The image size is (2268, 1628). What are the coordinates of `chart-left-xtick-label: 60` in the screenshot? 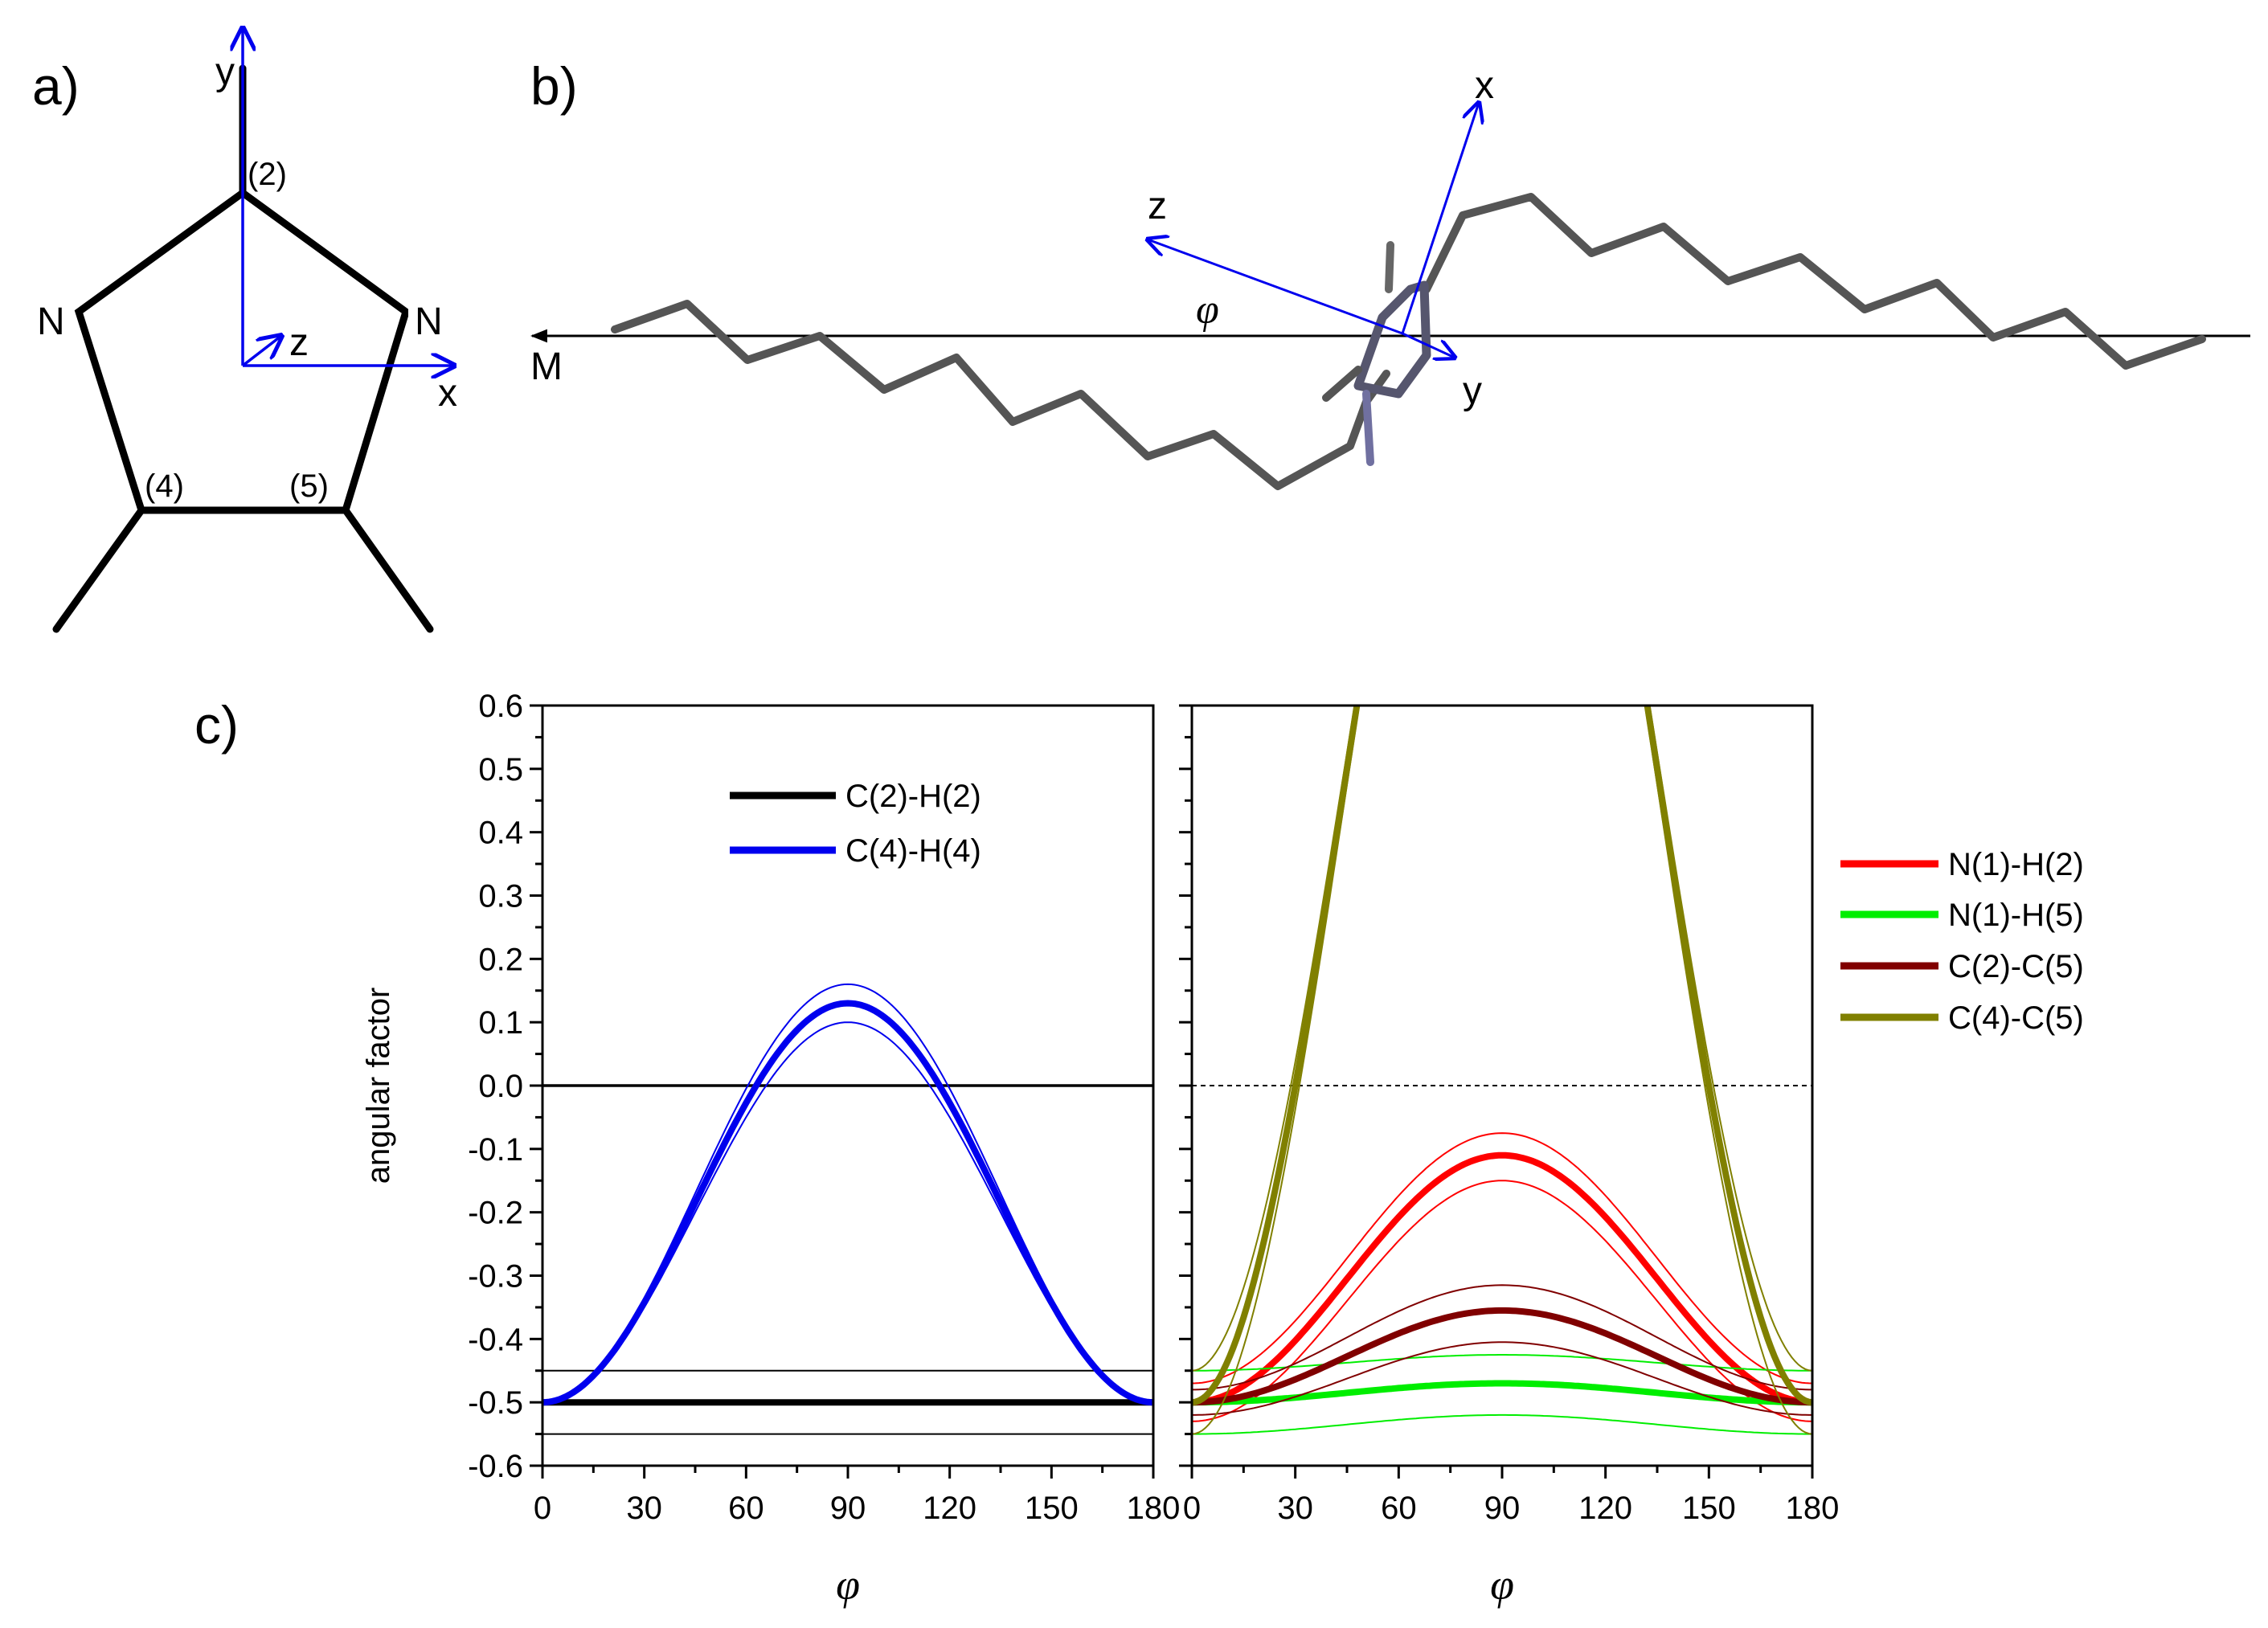 It's located at (746, 1509).